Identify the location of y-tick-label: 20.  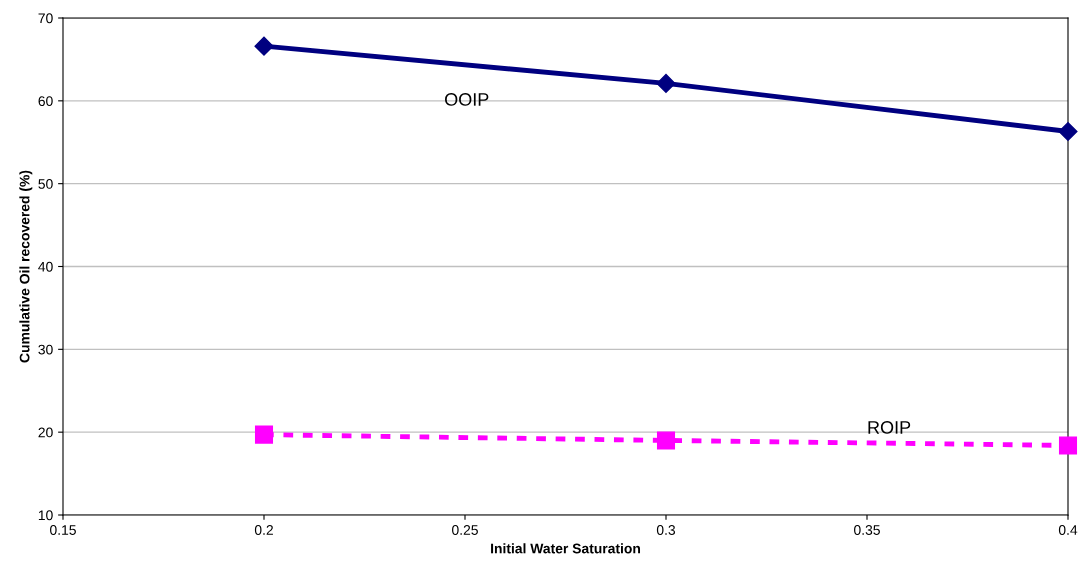
(45, 432).